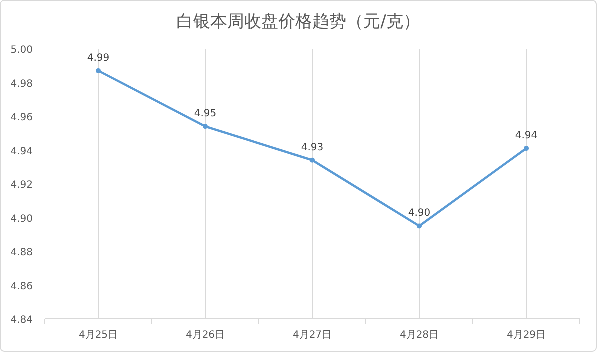  Describe the element at coordinates (312, 148) in the screenshot. I see `data-label: 4.93` at that location.